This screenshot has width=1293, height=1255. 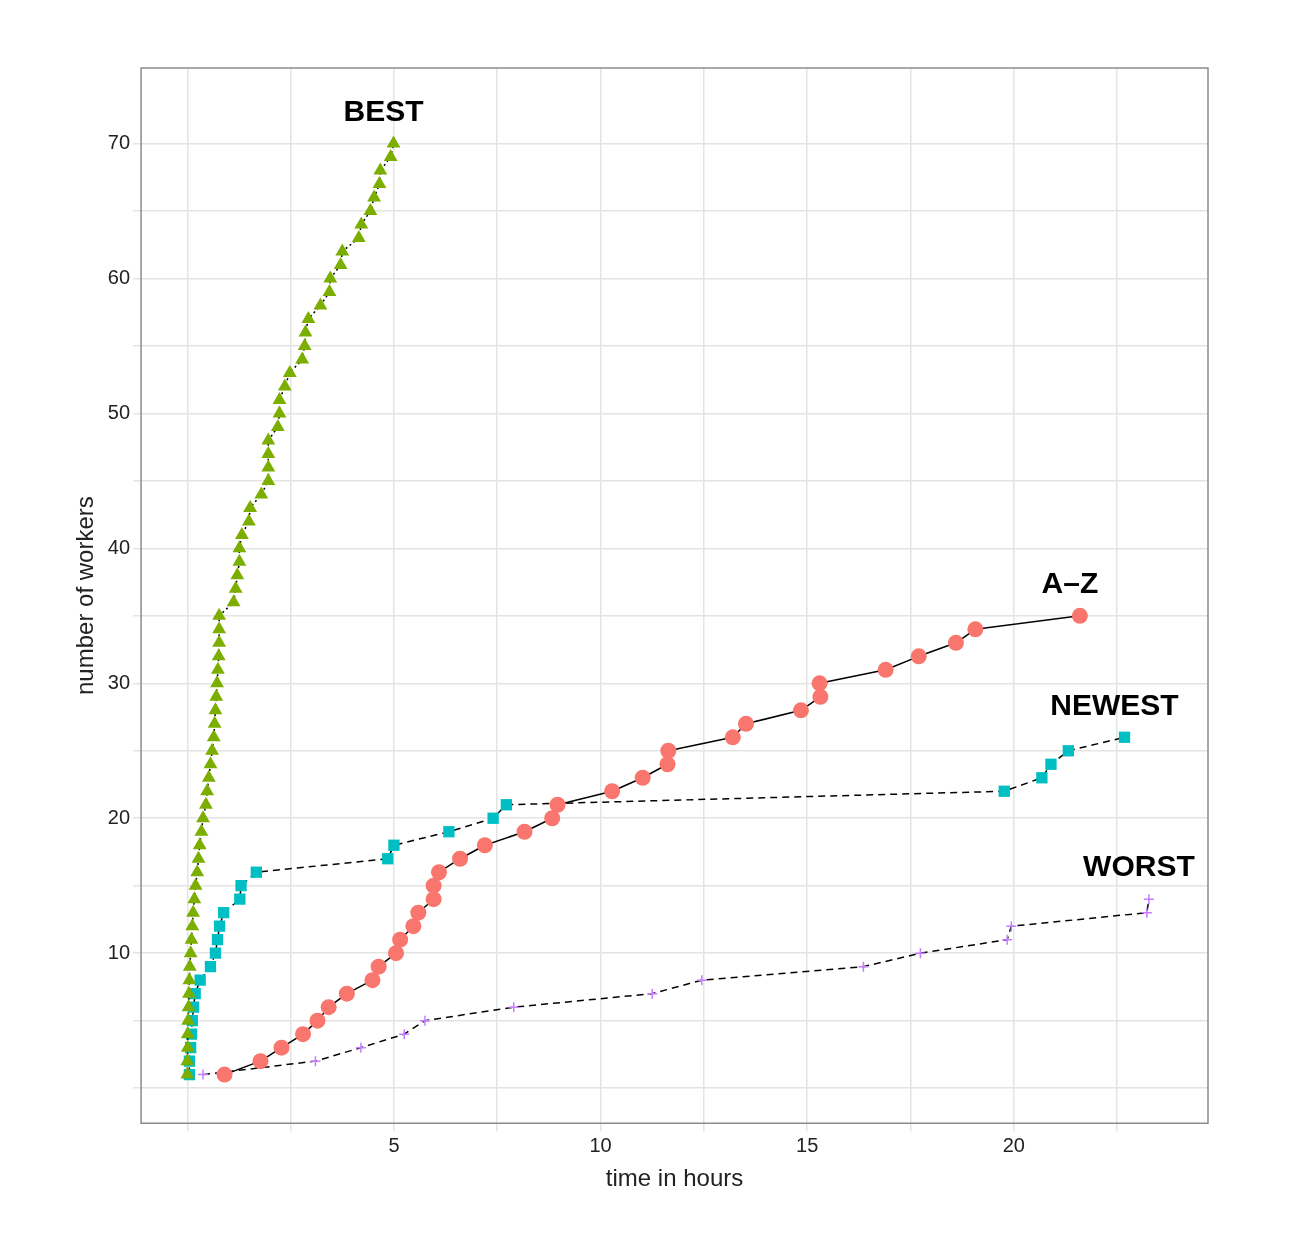 What do you see at coordinates (1139, 866) in the screenshot?
I see `series-label: WORST` at bounding box center [1139, 866].